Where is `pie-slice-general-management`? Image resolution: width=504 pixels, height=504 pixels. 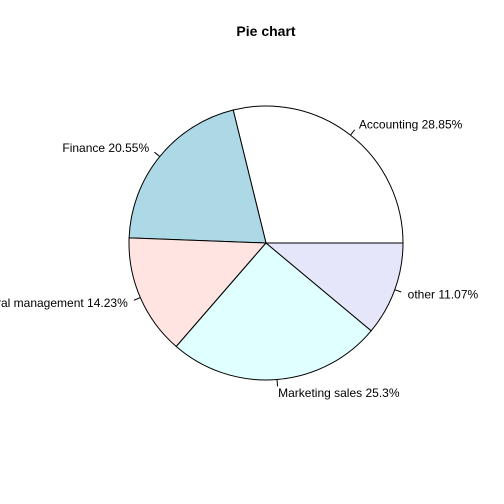
pie-slice-general-management is located at coordinates (198, 292).